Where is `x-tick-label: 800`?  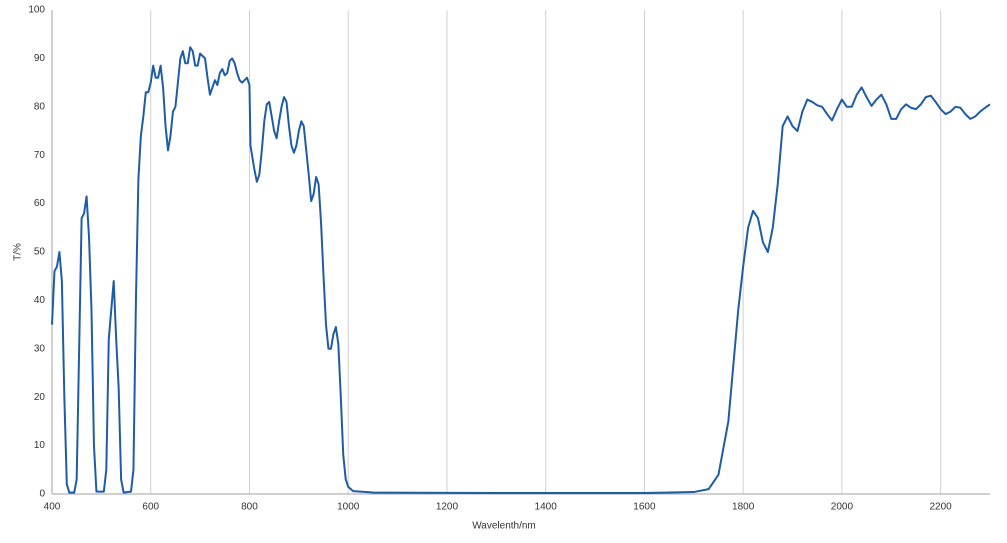
x-tick-label: 800 is located at coordinates (249, 507).